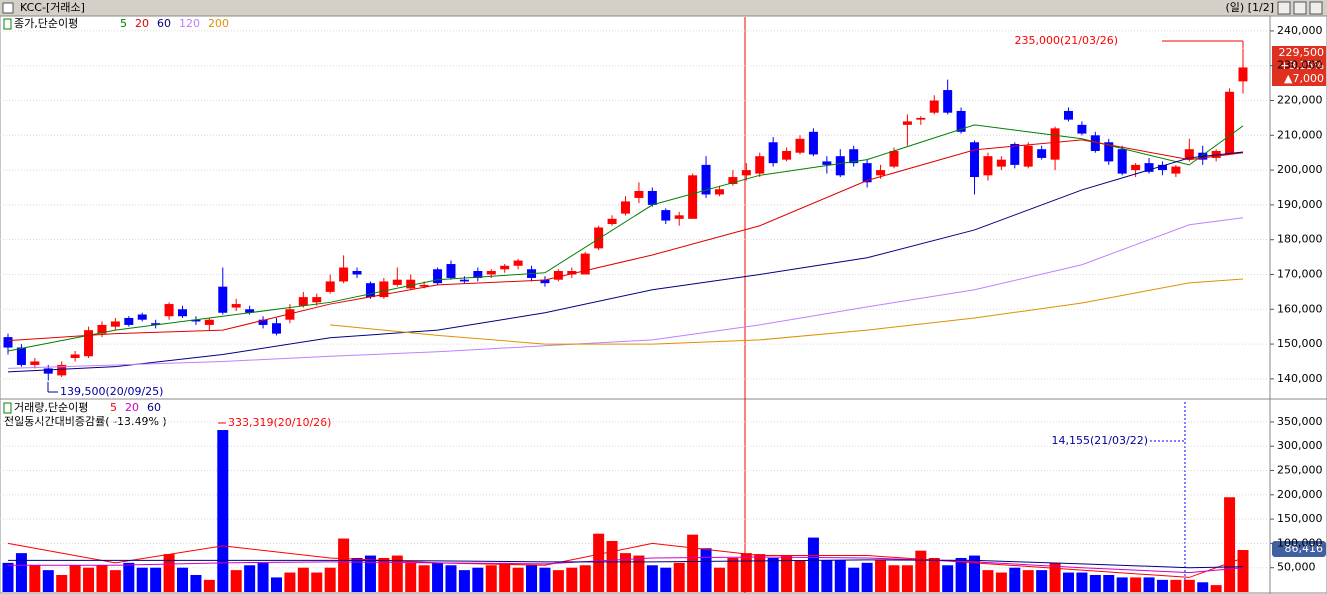 This screenshot has height=594, width=1327. Describe the element at coordinates (1304, 78) in the screenshot. I see `change: ▲7,000` at that location.